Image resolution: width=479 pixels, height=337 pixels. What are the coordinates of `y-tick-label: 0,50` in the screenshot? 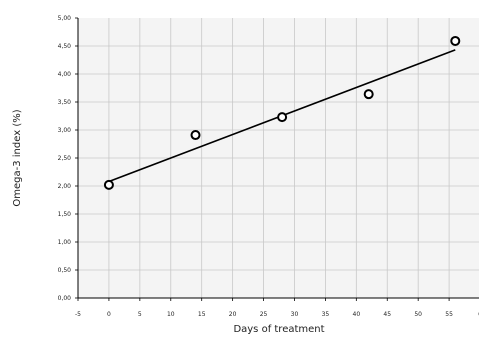 It's located at (65, 270).